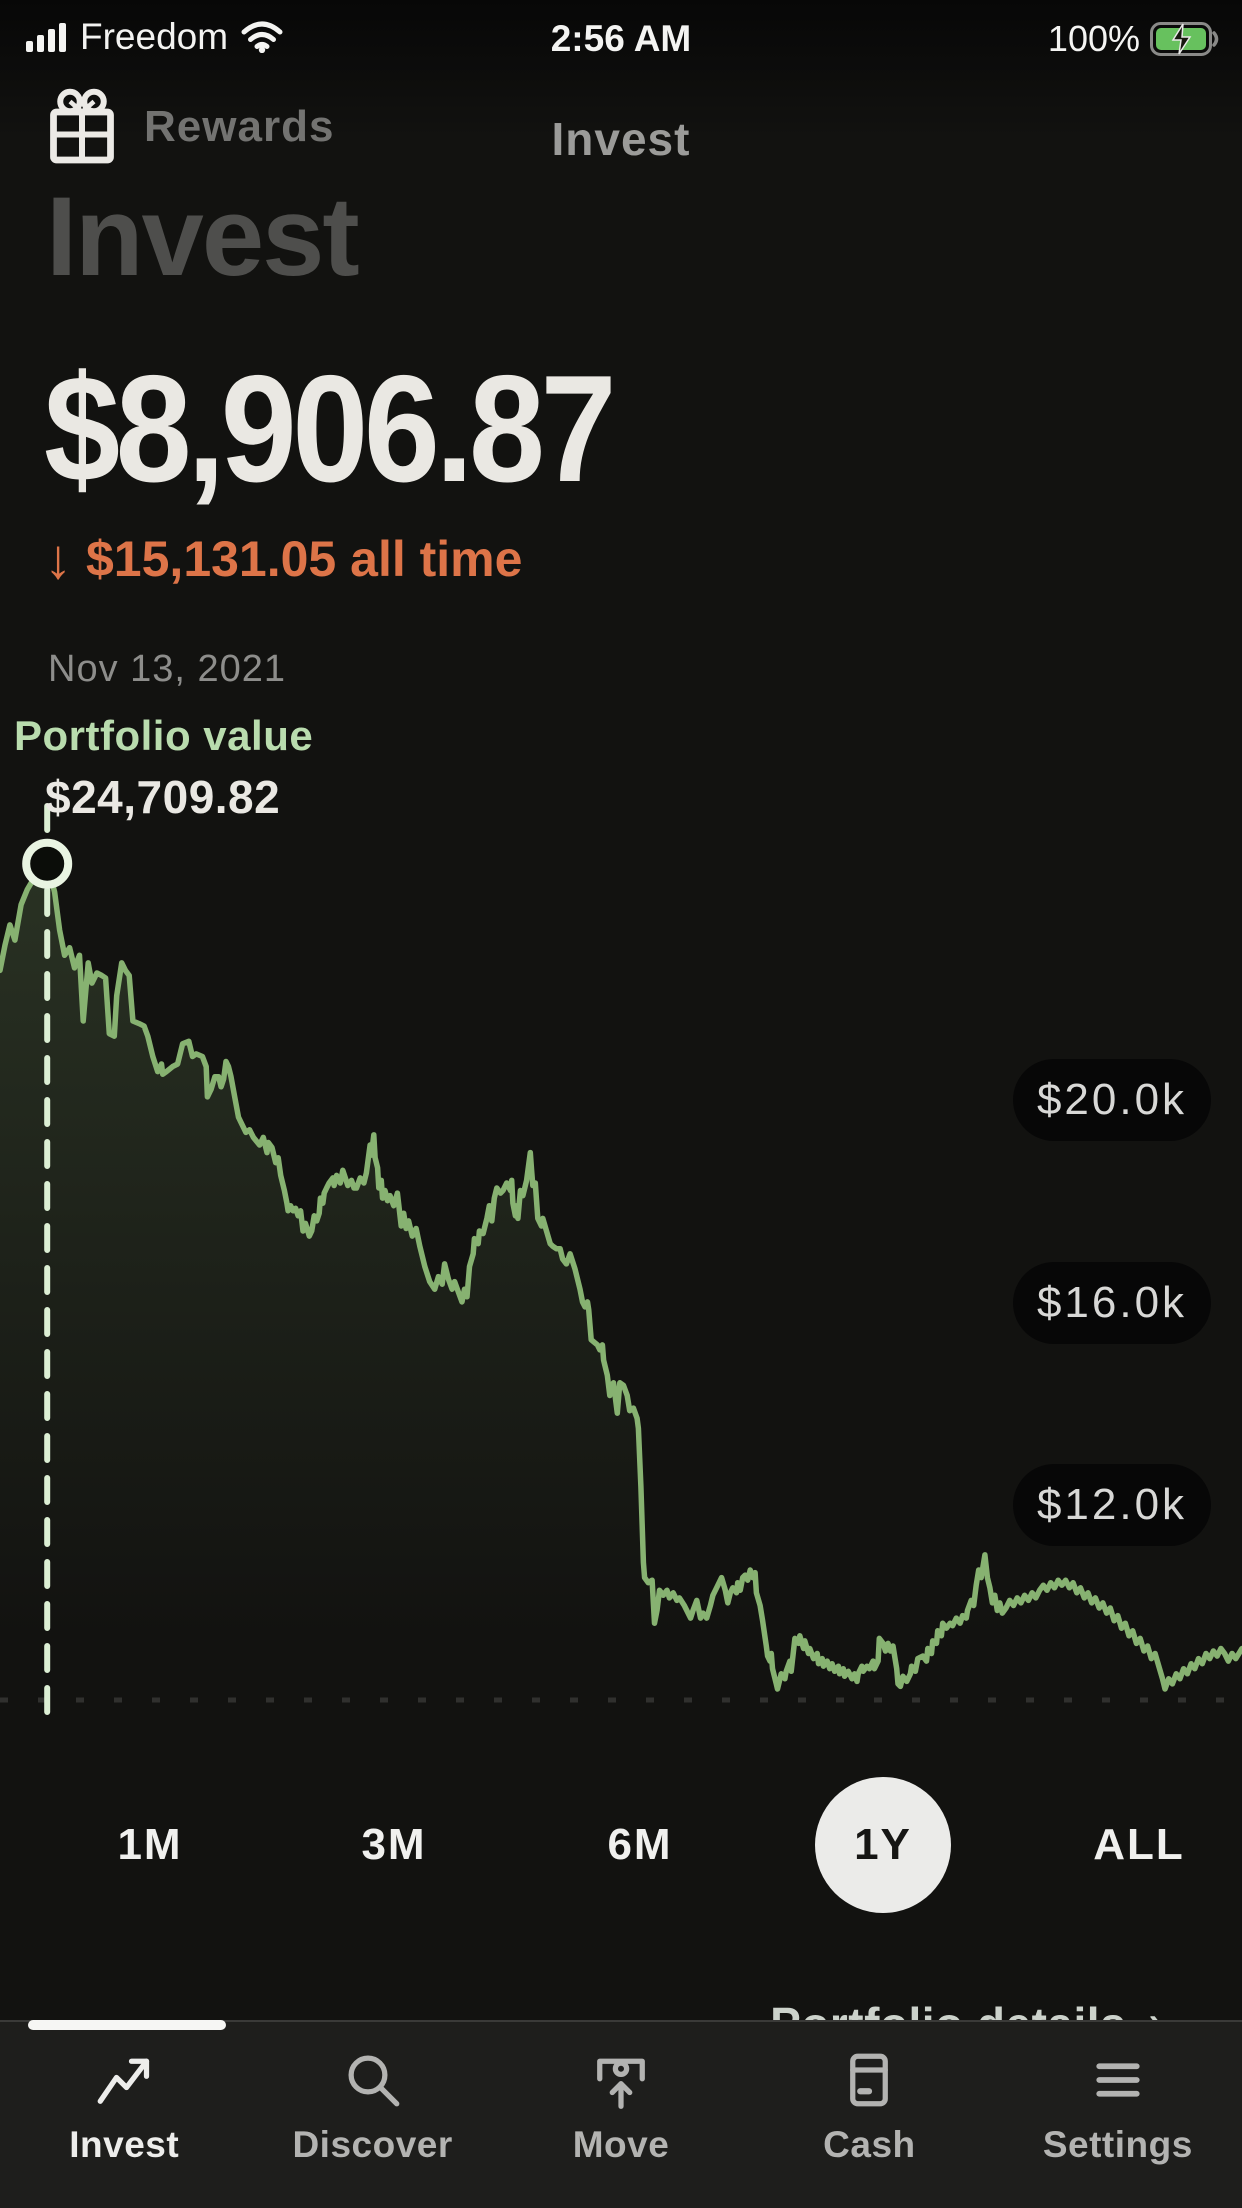  Describe the element at coordinates (1112, 1505) in the screenshot. I see `y-axis-pill-12k: $12.0k` at that location.